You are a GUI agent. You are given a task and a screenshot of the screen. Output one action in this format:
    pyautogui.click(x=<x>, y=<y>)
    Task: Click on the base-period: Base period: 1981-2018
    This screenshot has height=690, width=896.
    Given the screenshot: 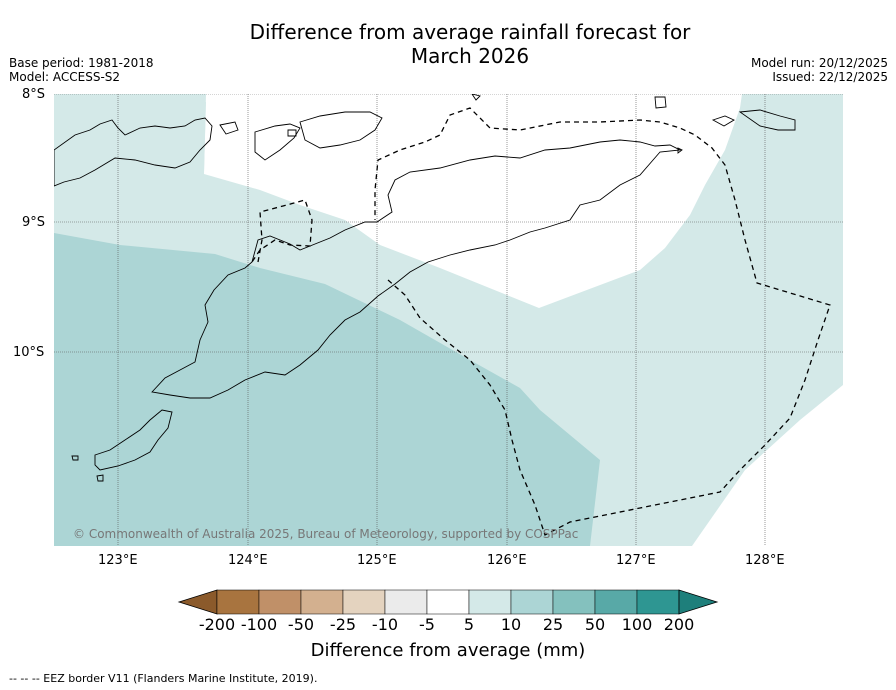 What is the action you would take?
    pyautogui.click(x=81, y=63)
    